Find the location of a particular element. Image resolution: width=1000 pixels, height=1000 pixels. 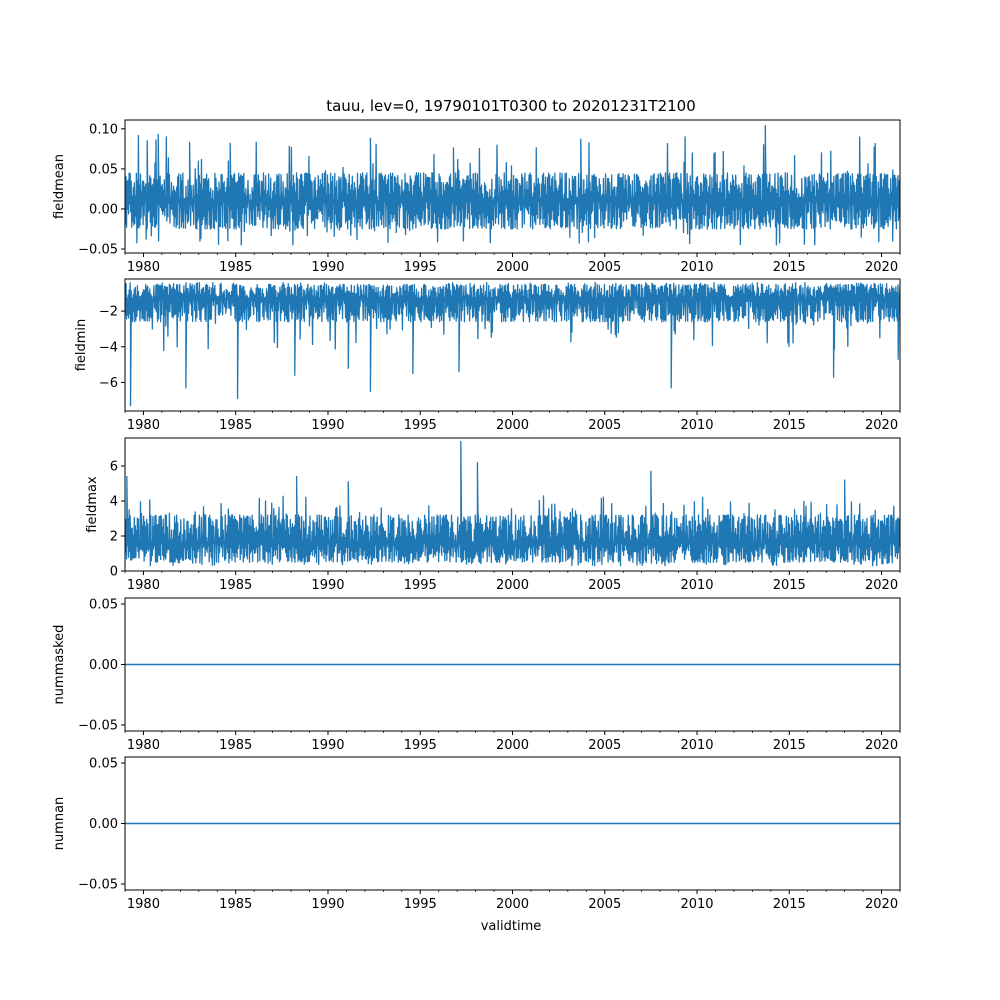

y-axis-label-numnan: numnan is located at coordinates (59, 824).